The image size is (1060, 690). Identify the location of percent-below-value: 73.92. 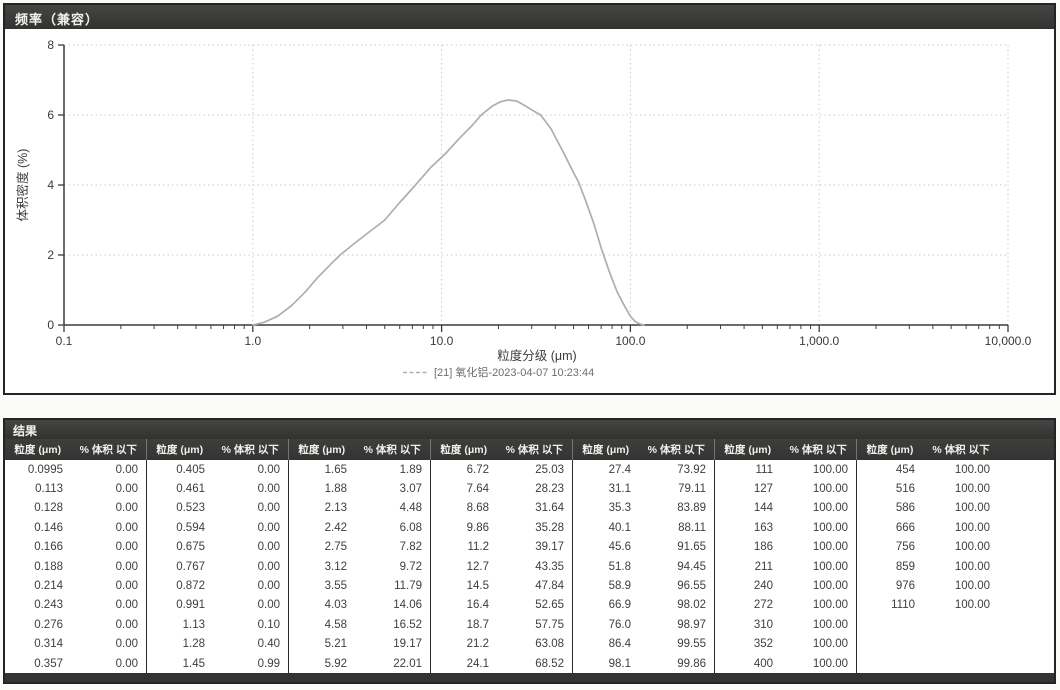
(691, 469).